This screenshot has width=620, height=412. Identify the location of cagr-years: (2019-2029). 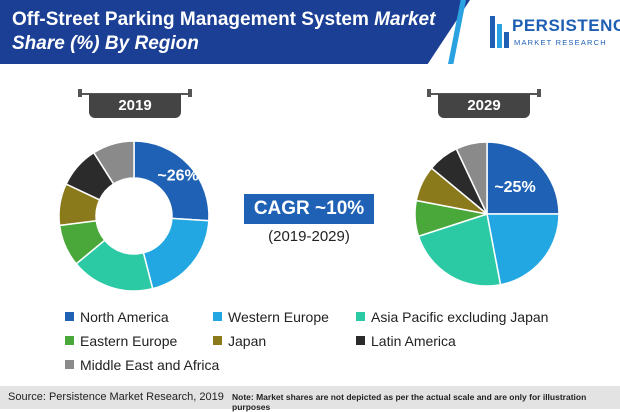
(309, 236).